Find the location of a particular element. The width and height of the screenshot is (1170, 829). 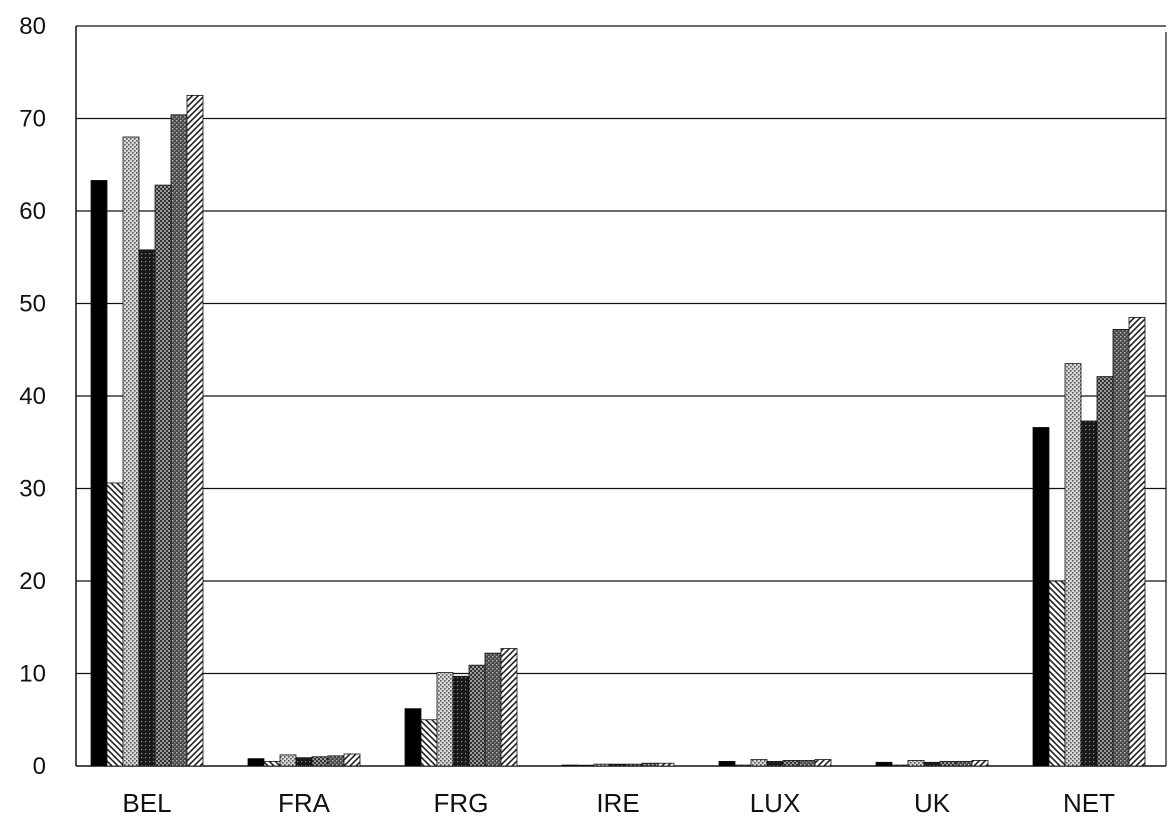

x-tick-labels: BEL FRA FRG IRE LUX UK NET is located at coordinates (618, 803).